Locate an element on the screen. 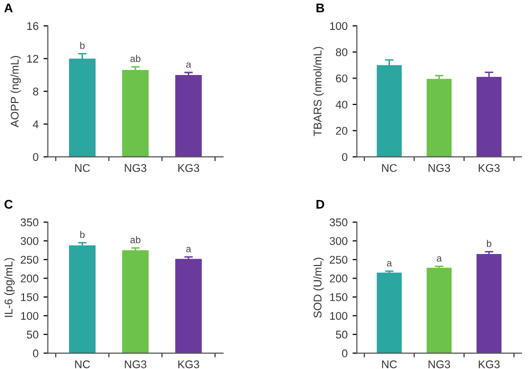  y-tick-label: 8 is located at coordinates (35, 92).